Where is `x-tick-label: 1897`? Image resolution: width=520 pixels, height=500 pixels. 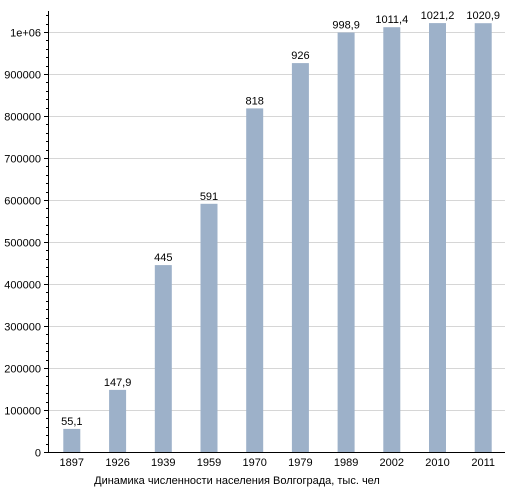
x-tick-label: 1897 is located at coordinates (72, 463).